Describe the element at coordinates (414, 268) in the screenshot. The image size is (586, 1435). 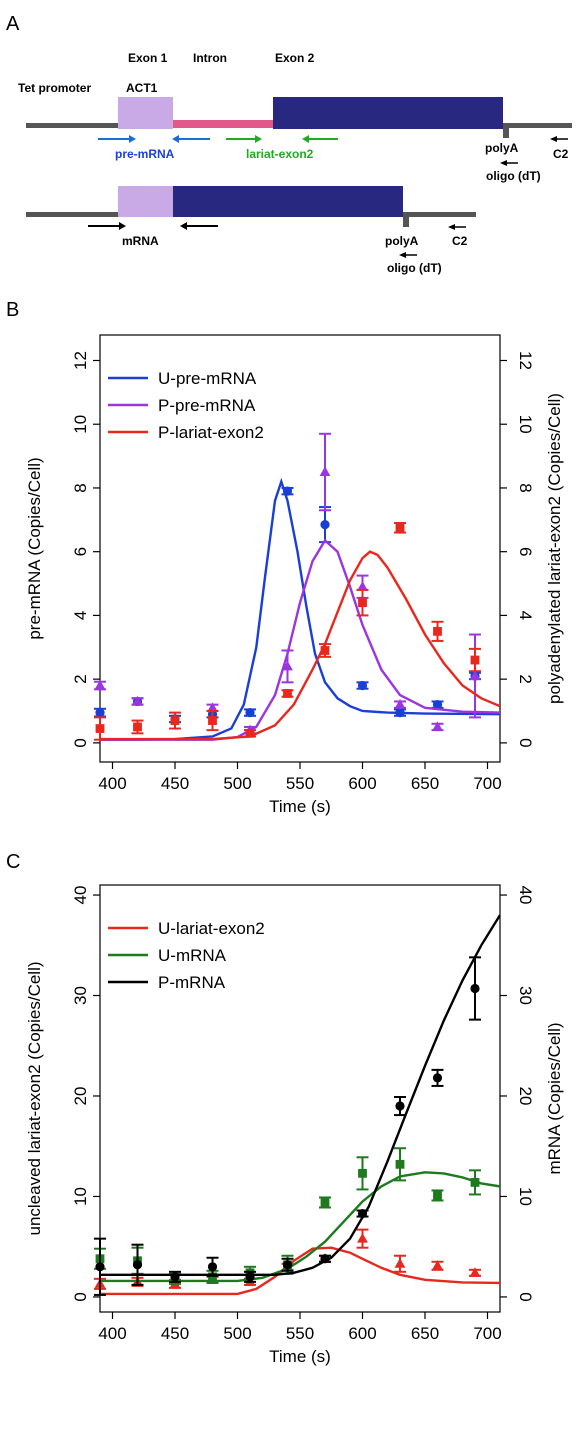
I see `oligo-label-bottom: oligo (dT)` at that location.